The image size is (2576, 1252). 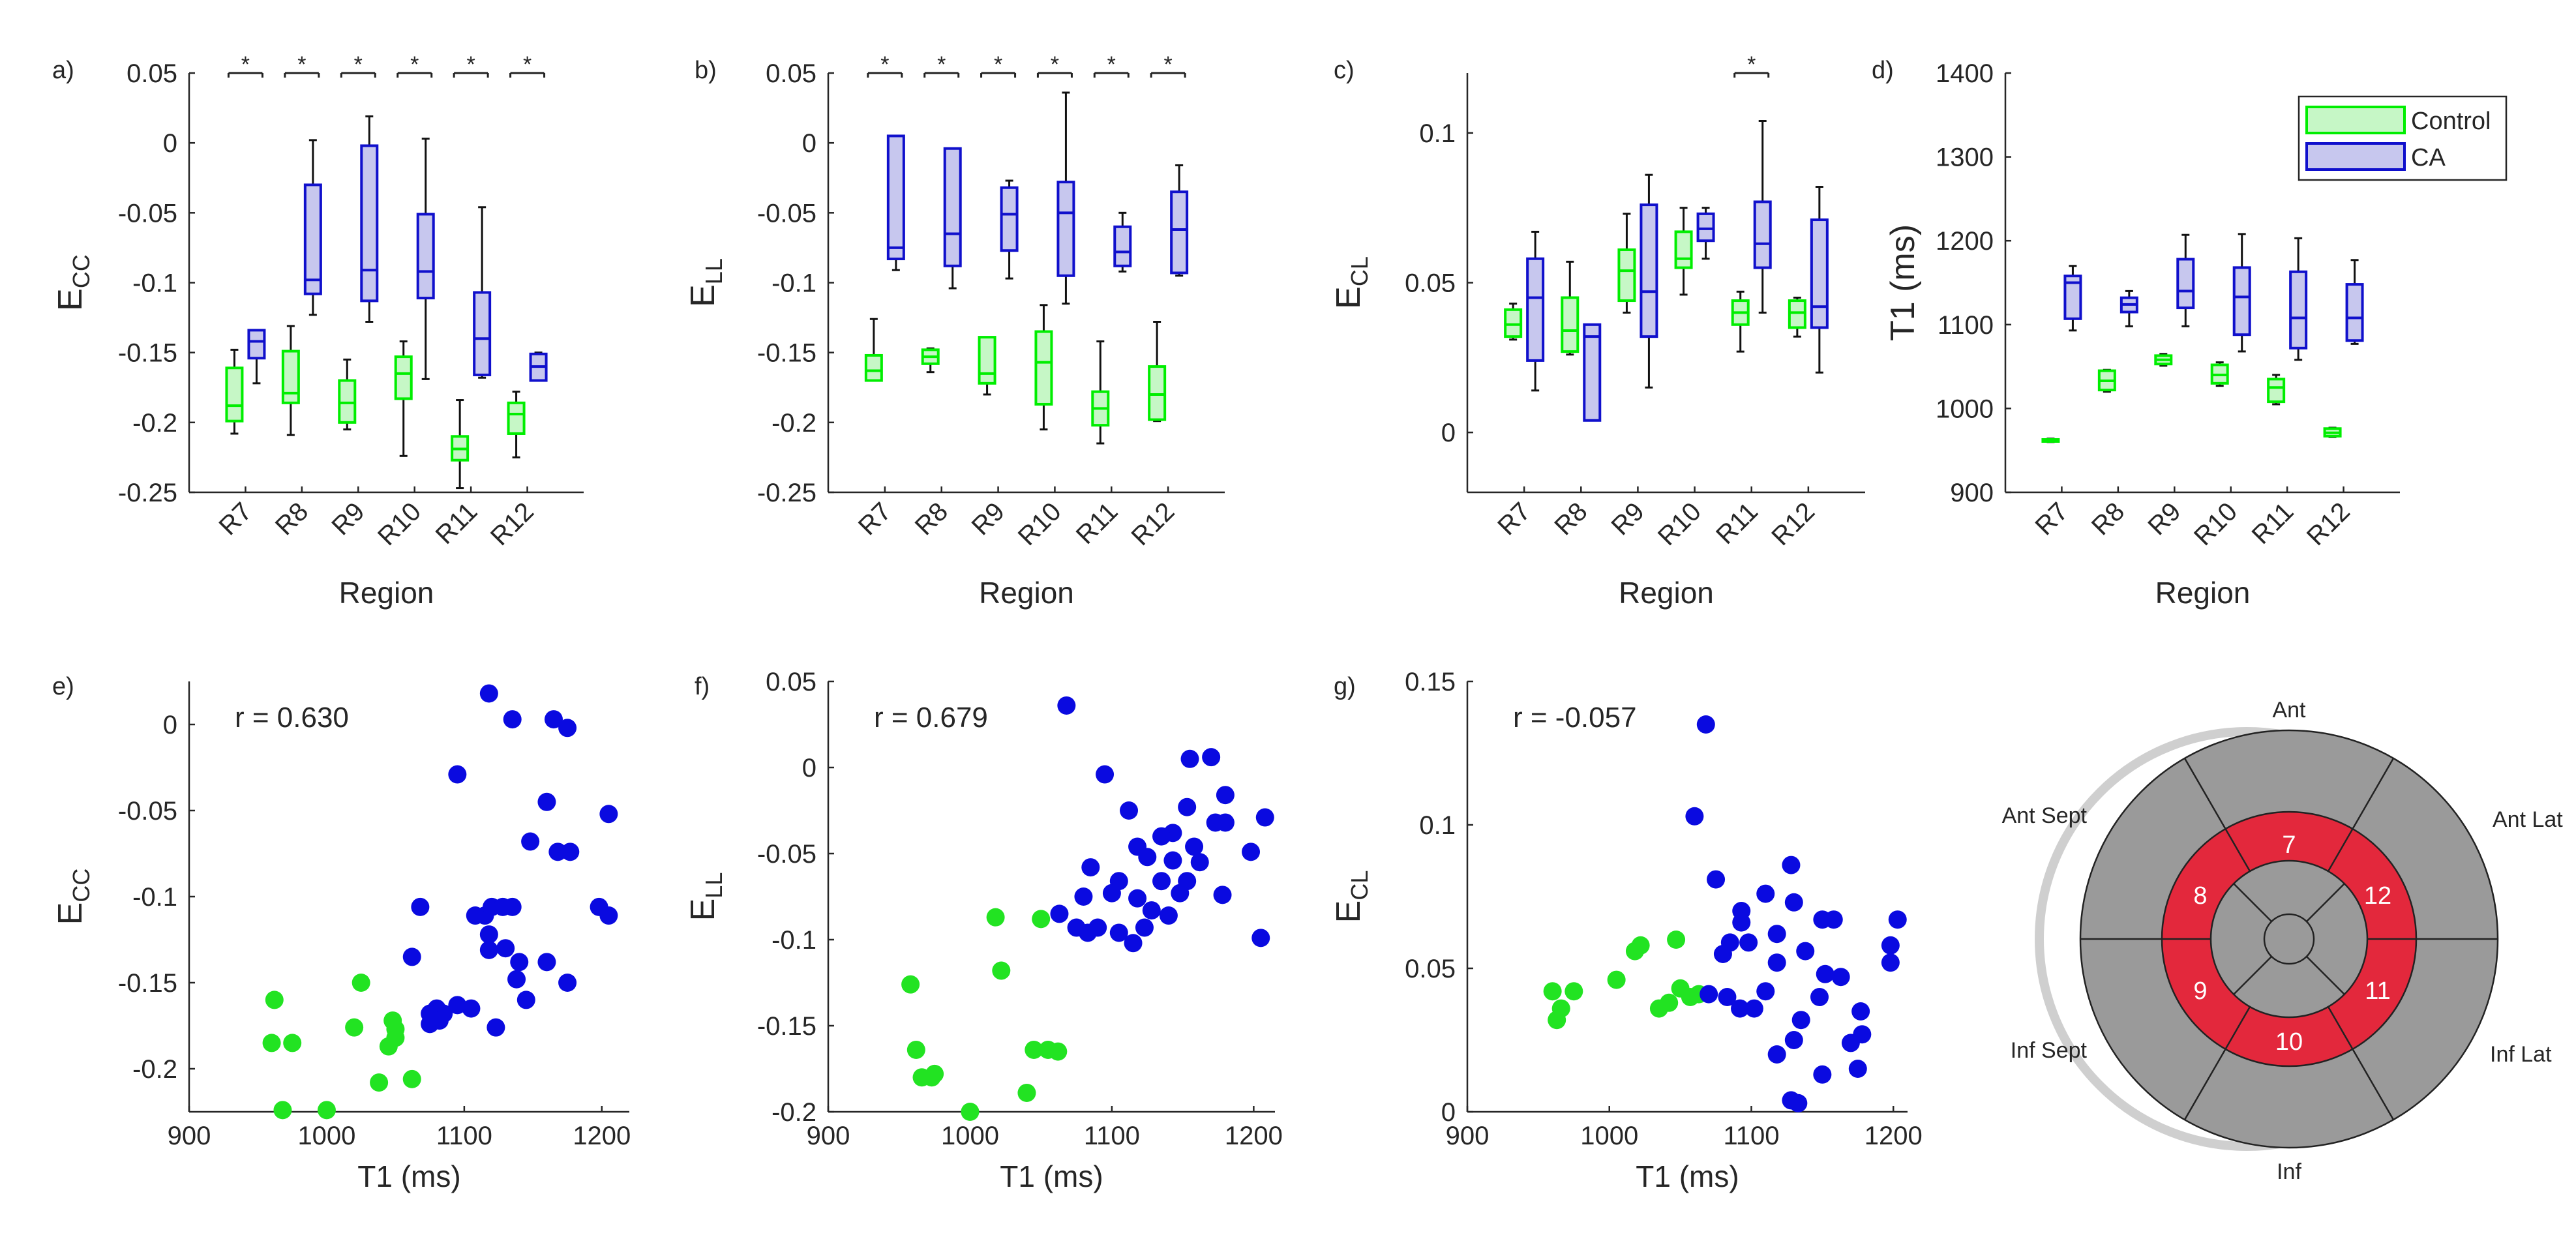 I want to click on correlation-annotation: r = 0.679, so click(x=931, y=718).